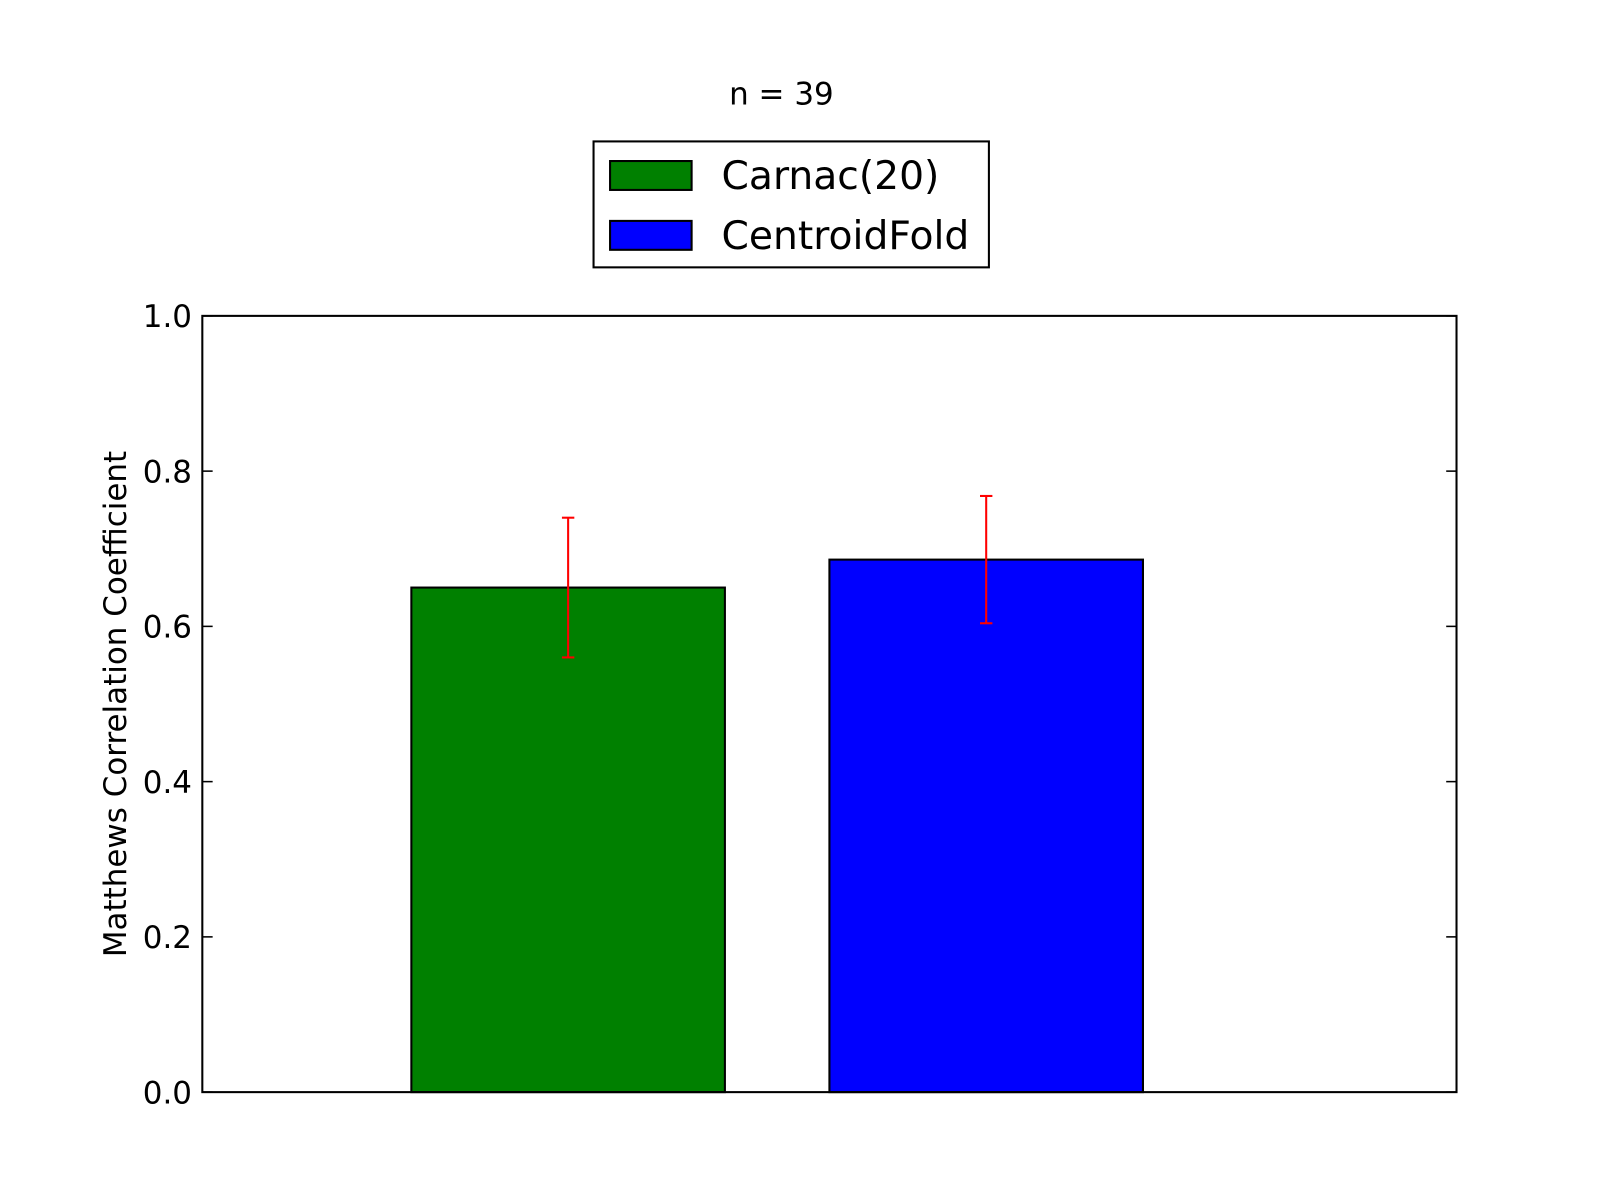 The height and width of the screenshot is (1200, 1600). I want to click on legend-label: Carnac(20), so click(831, 176).